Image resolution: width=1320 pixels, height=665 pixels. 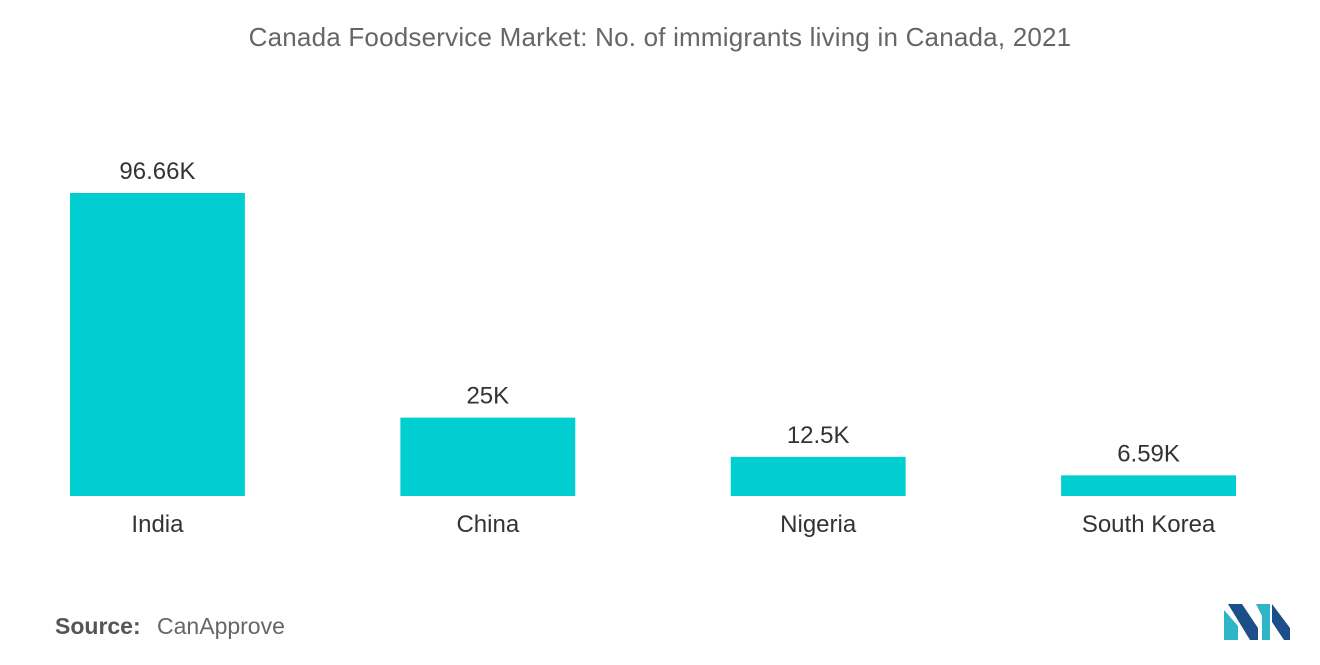 I want to click on bar-india, so click(x=157, y=344).